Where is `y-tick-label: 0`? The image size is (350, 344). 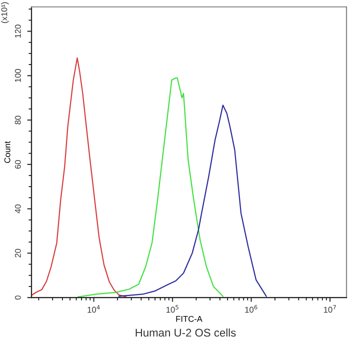 y-tick-label: 0 is located at coordinates (17, 298).